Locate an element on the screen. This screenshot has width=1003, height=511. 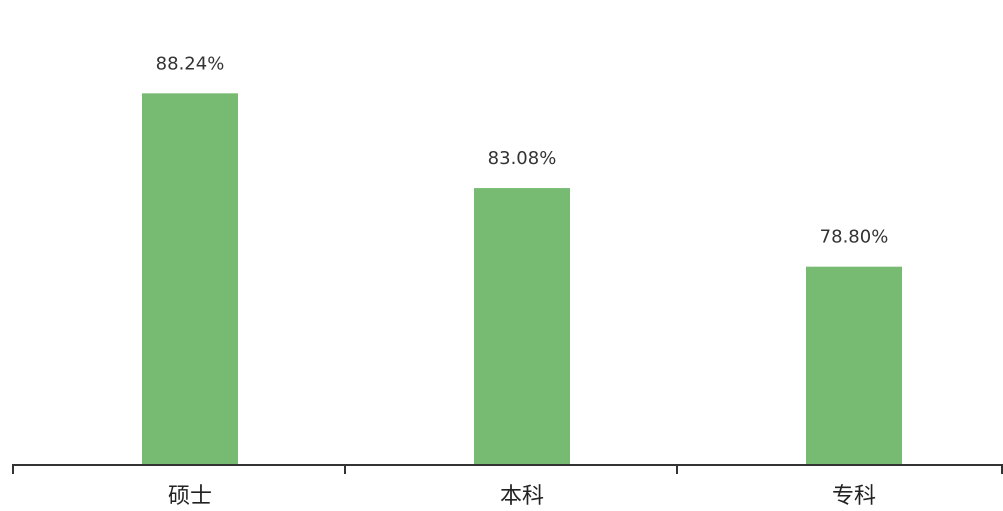
category-label-2: 本科 is located at coordinates (522, 496).